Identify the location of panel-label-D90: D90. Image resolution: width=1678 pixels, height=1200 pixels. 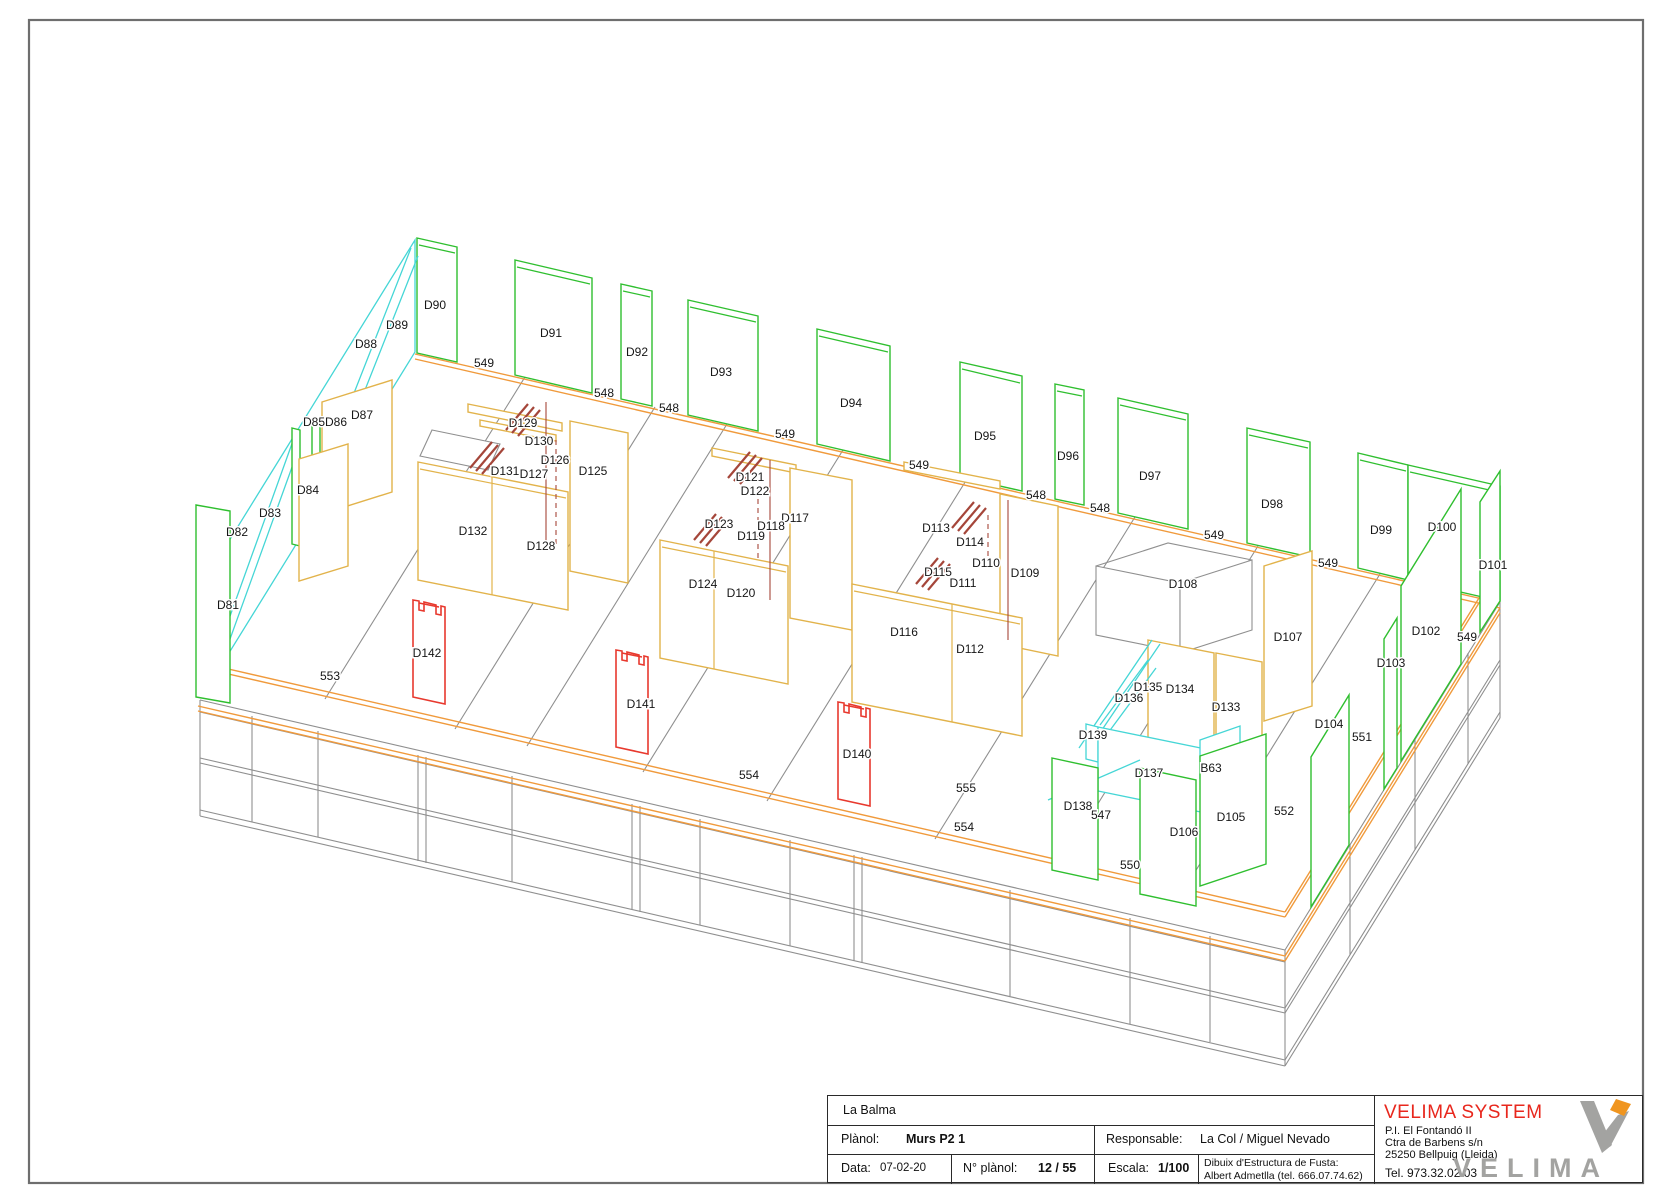
(435, 305).